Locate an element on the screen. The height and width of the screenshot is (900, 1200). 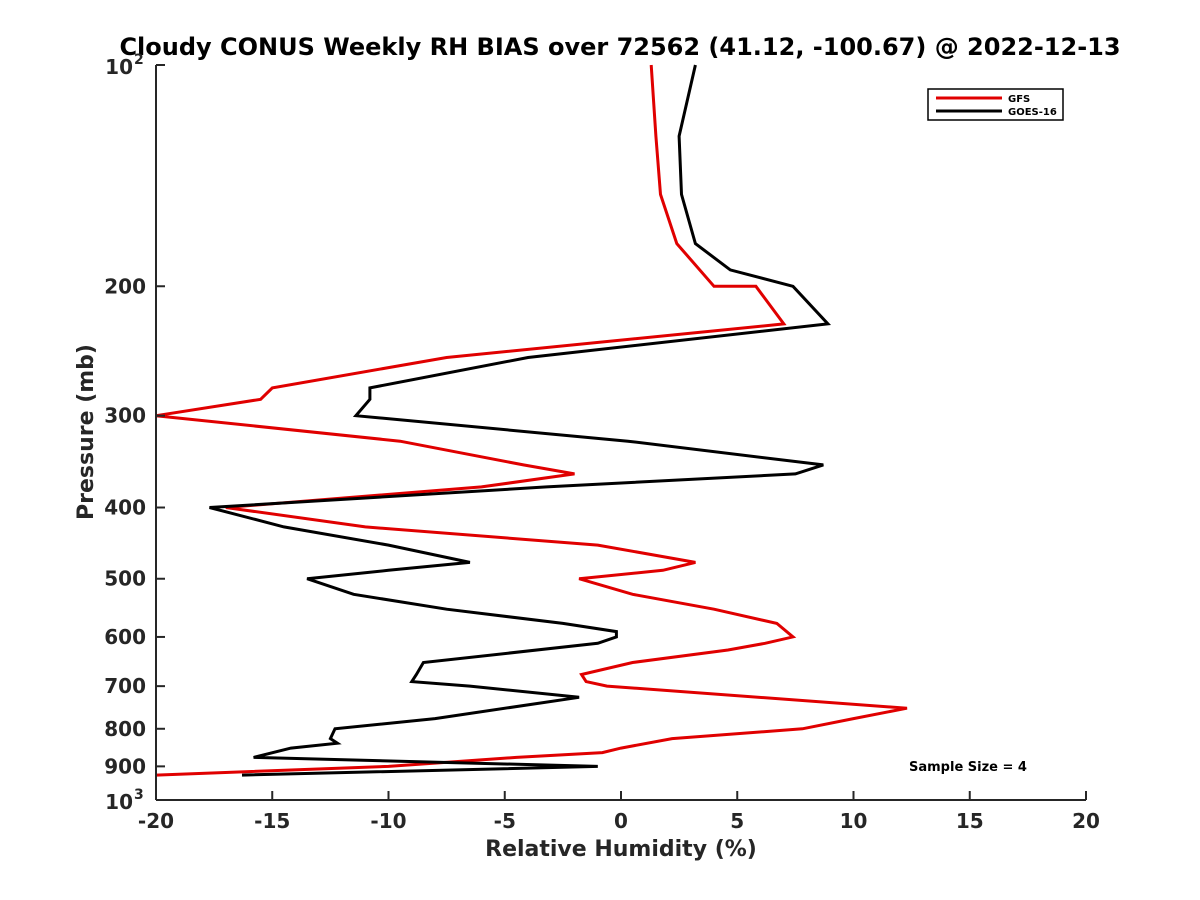
x-tick-label: -10 is located at coordinates (388, 821).